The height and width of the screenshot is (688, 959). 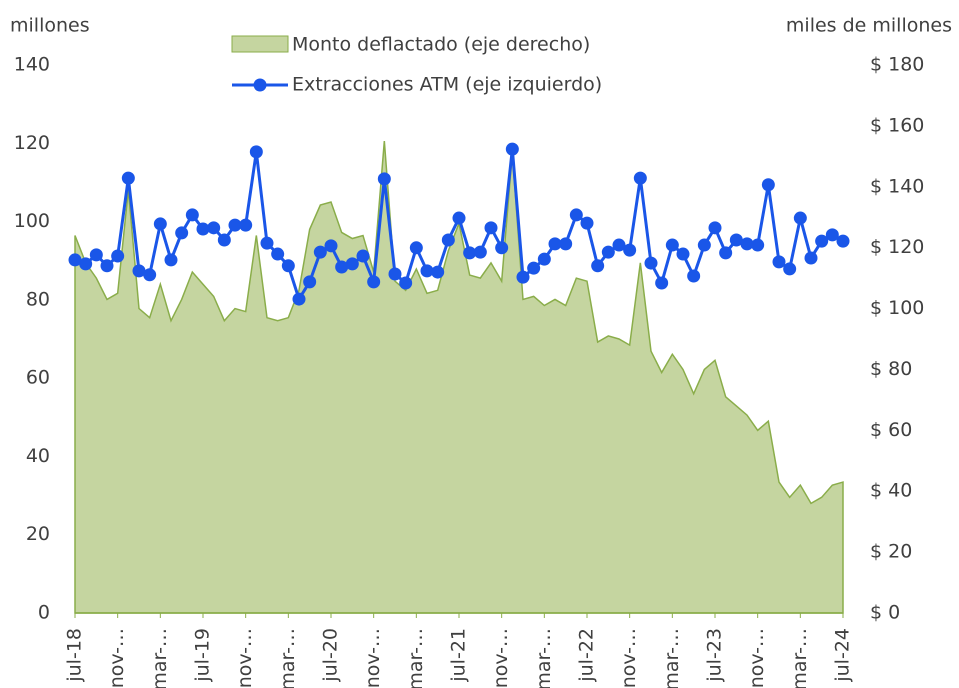 I want to click on y-tick-label: 80, so click(x=38, y=299).